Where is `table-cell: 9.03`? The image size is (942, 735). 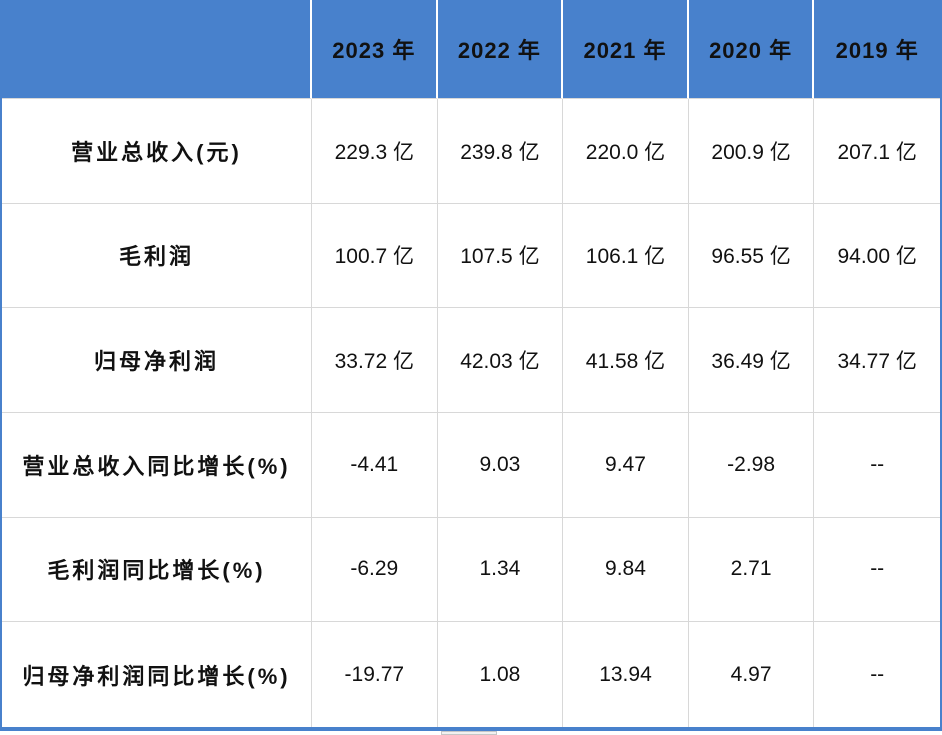
table-cell: 9.03 is located at coordinates (500, 465).